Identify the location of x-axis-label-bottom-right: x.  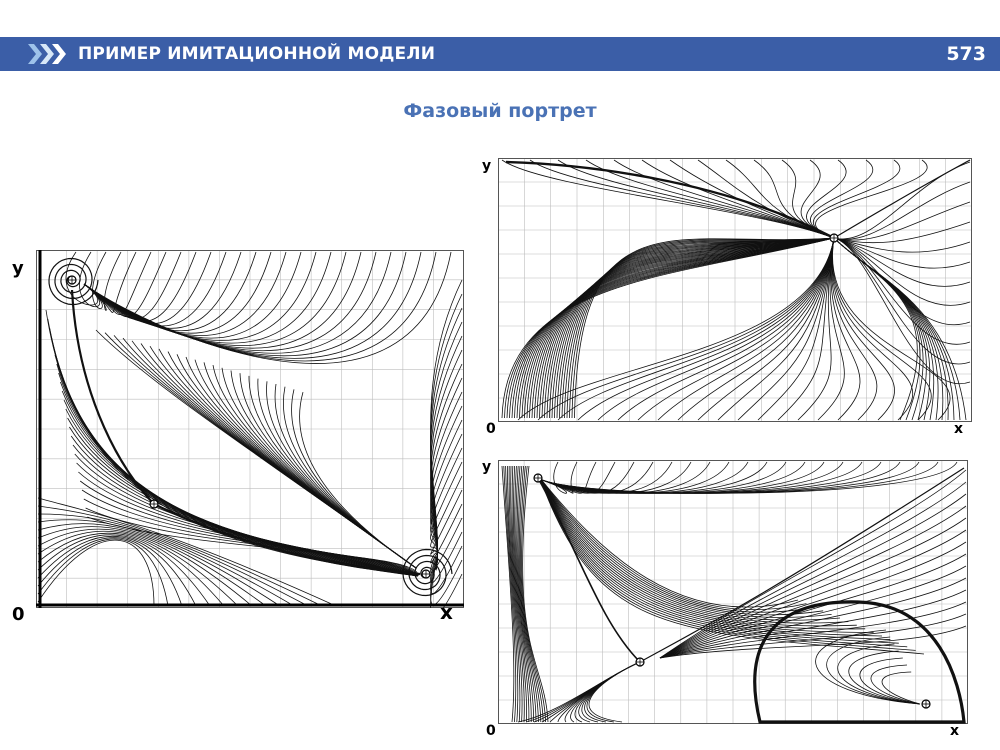
(955, 731).